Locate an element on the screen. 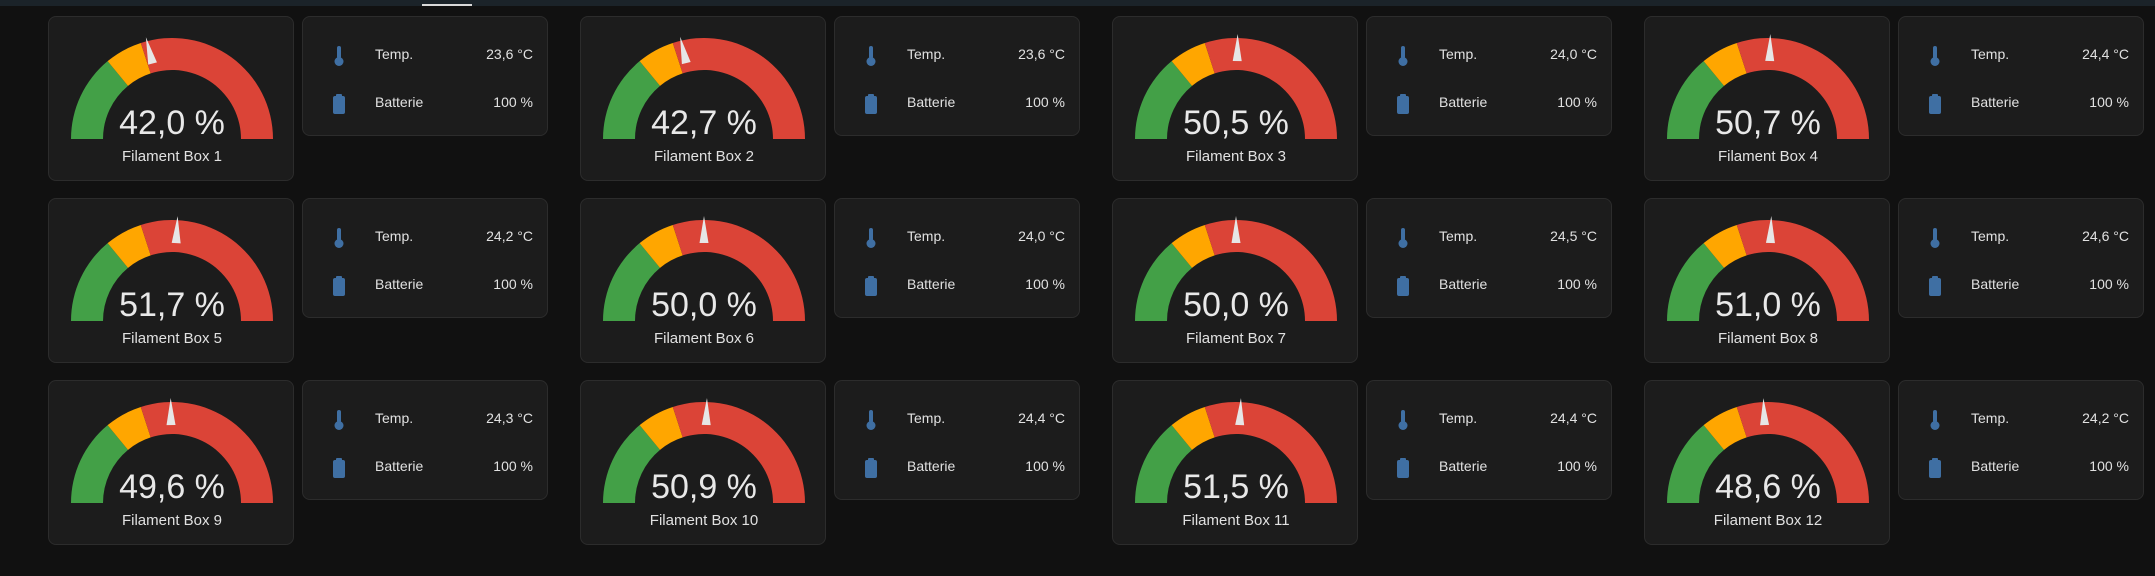  gauge-card-box-1: 42,0 % Filament Box 1 is located at coordinates (171, 98).